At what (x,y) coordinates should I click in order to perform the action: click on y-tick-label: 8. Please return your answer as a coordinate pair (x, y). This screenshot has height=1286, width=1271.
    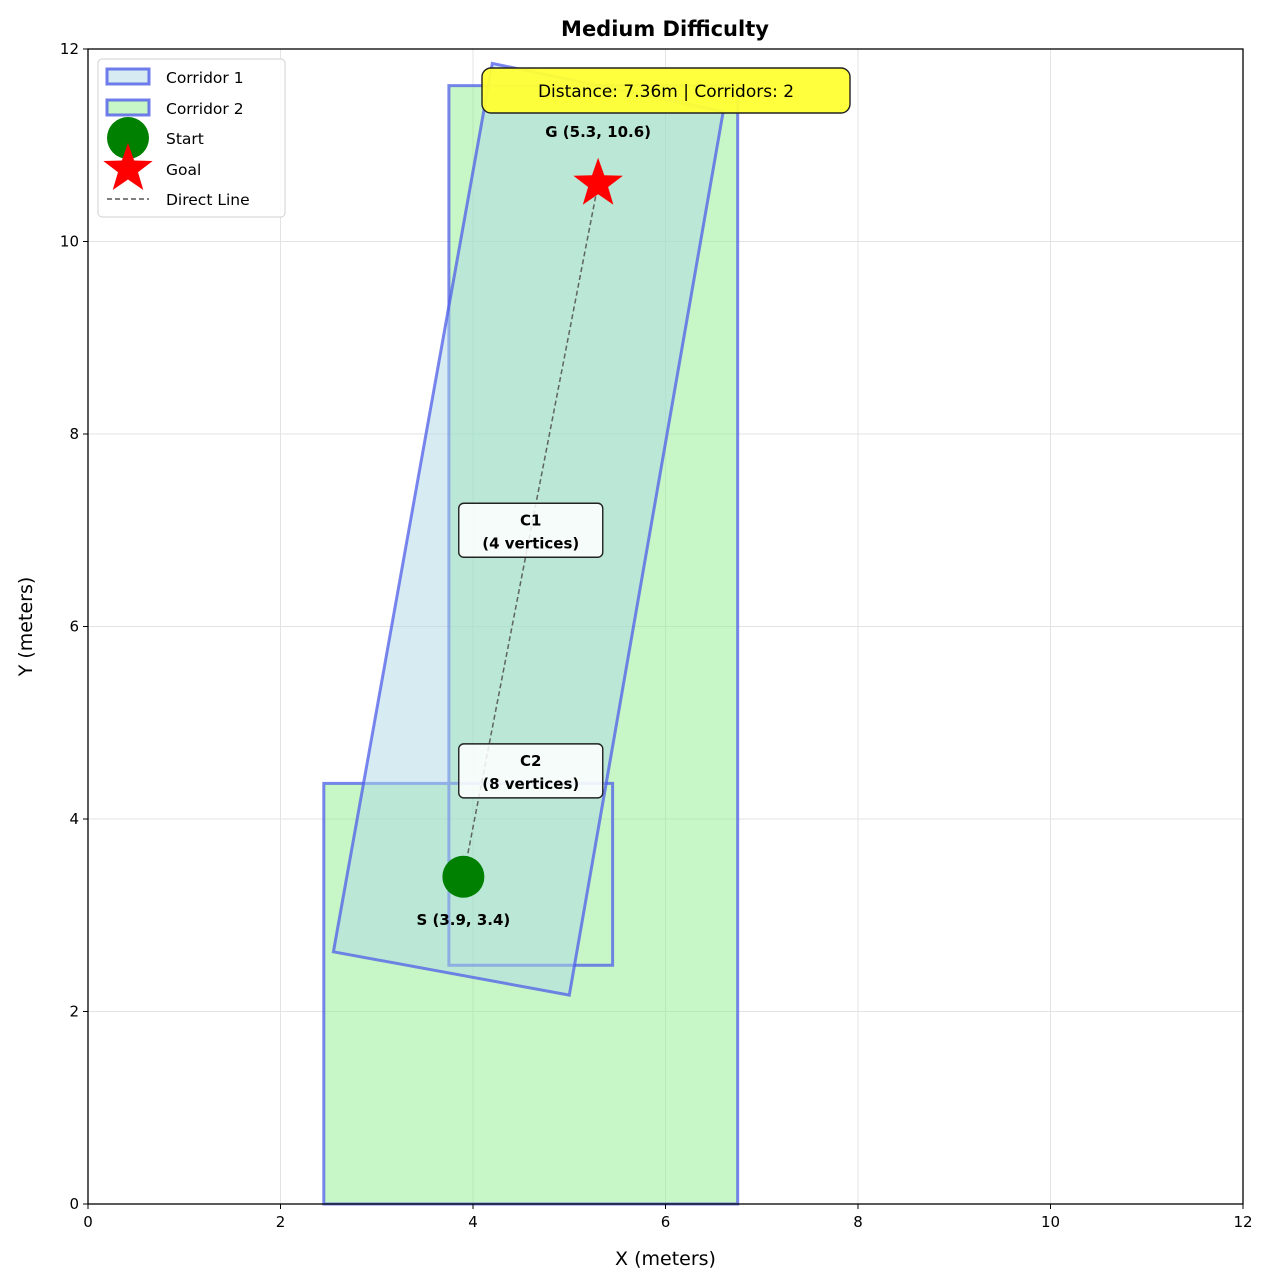
    Looking at the image, I should click on (74, 434).